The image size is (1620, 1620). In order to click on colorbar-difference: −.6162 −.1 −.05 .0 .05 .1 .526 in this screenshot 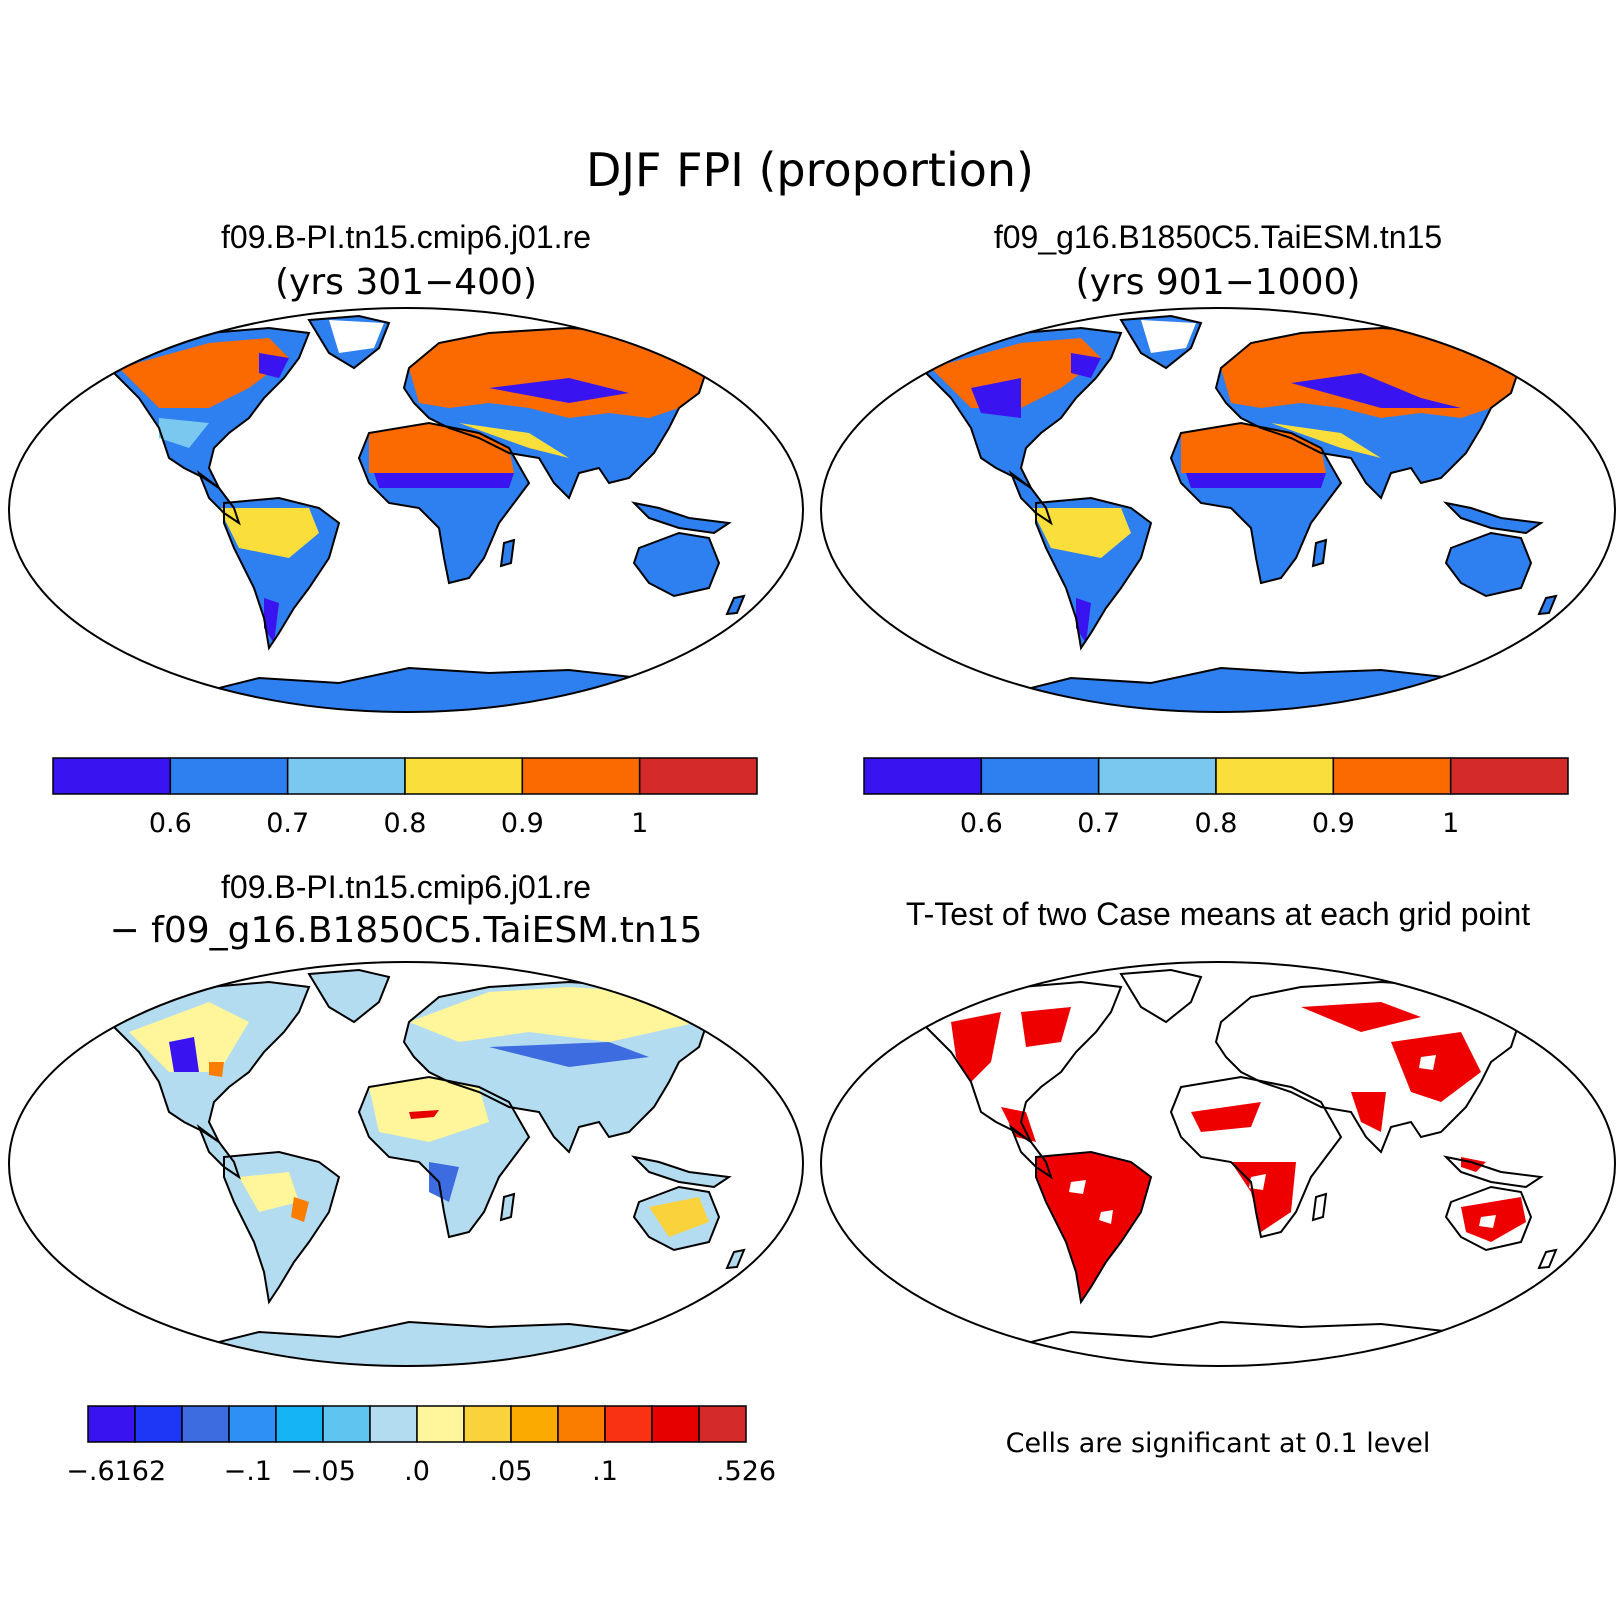, I will do `click(421, 1446)`.